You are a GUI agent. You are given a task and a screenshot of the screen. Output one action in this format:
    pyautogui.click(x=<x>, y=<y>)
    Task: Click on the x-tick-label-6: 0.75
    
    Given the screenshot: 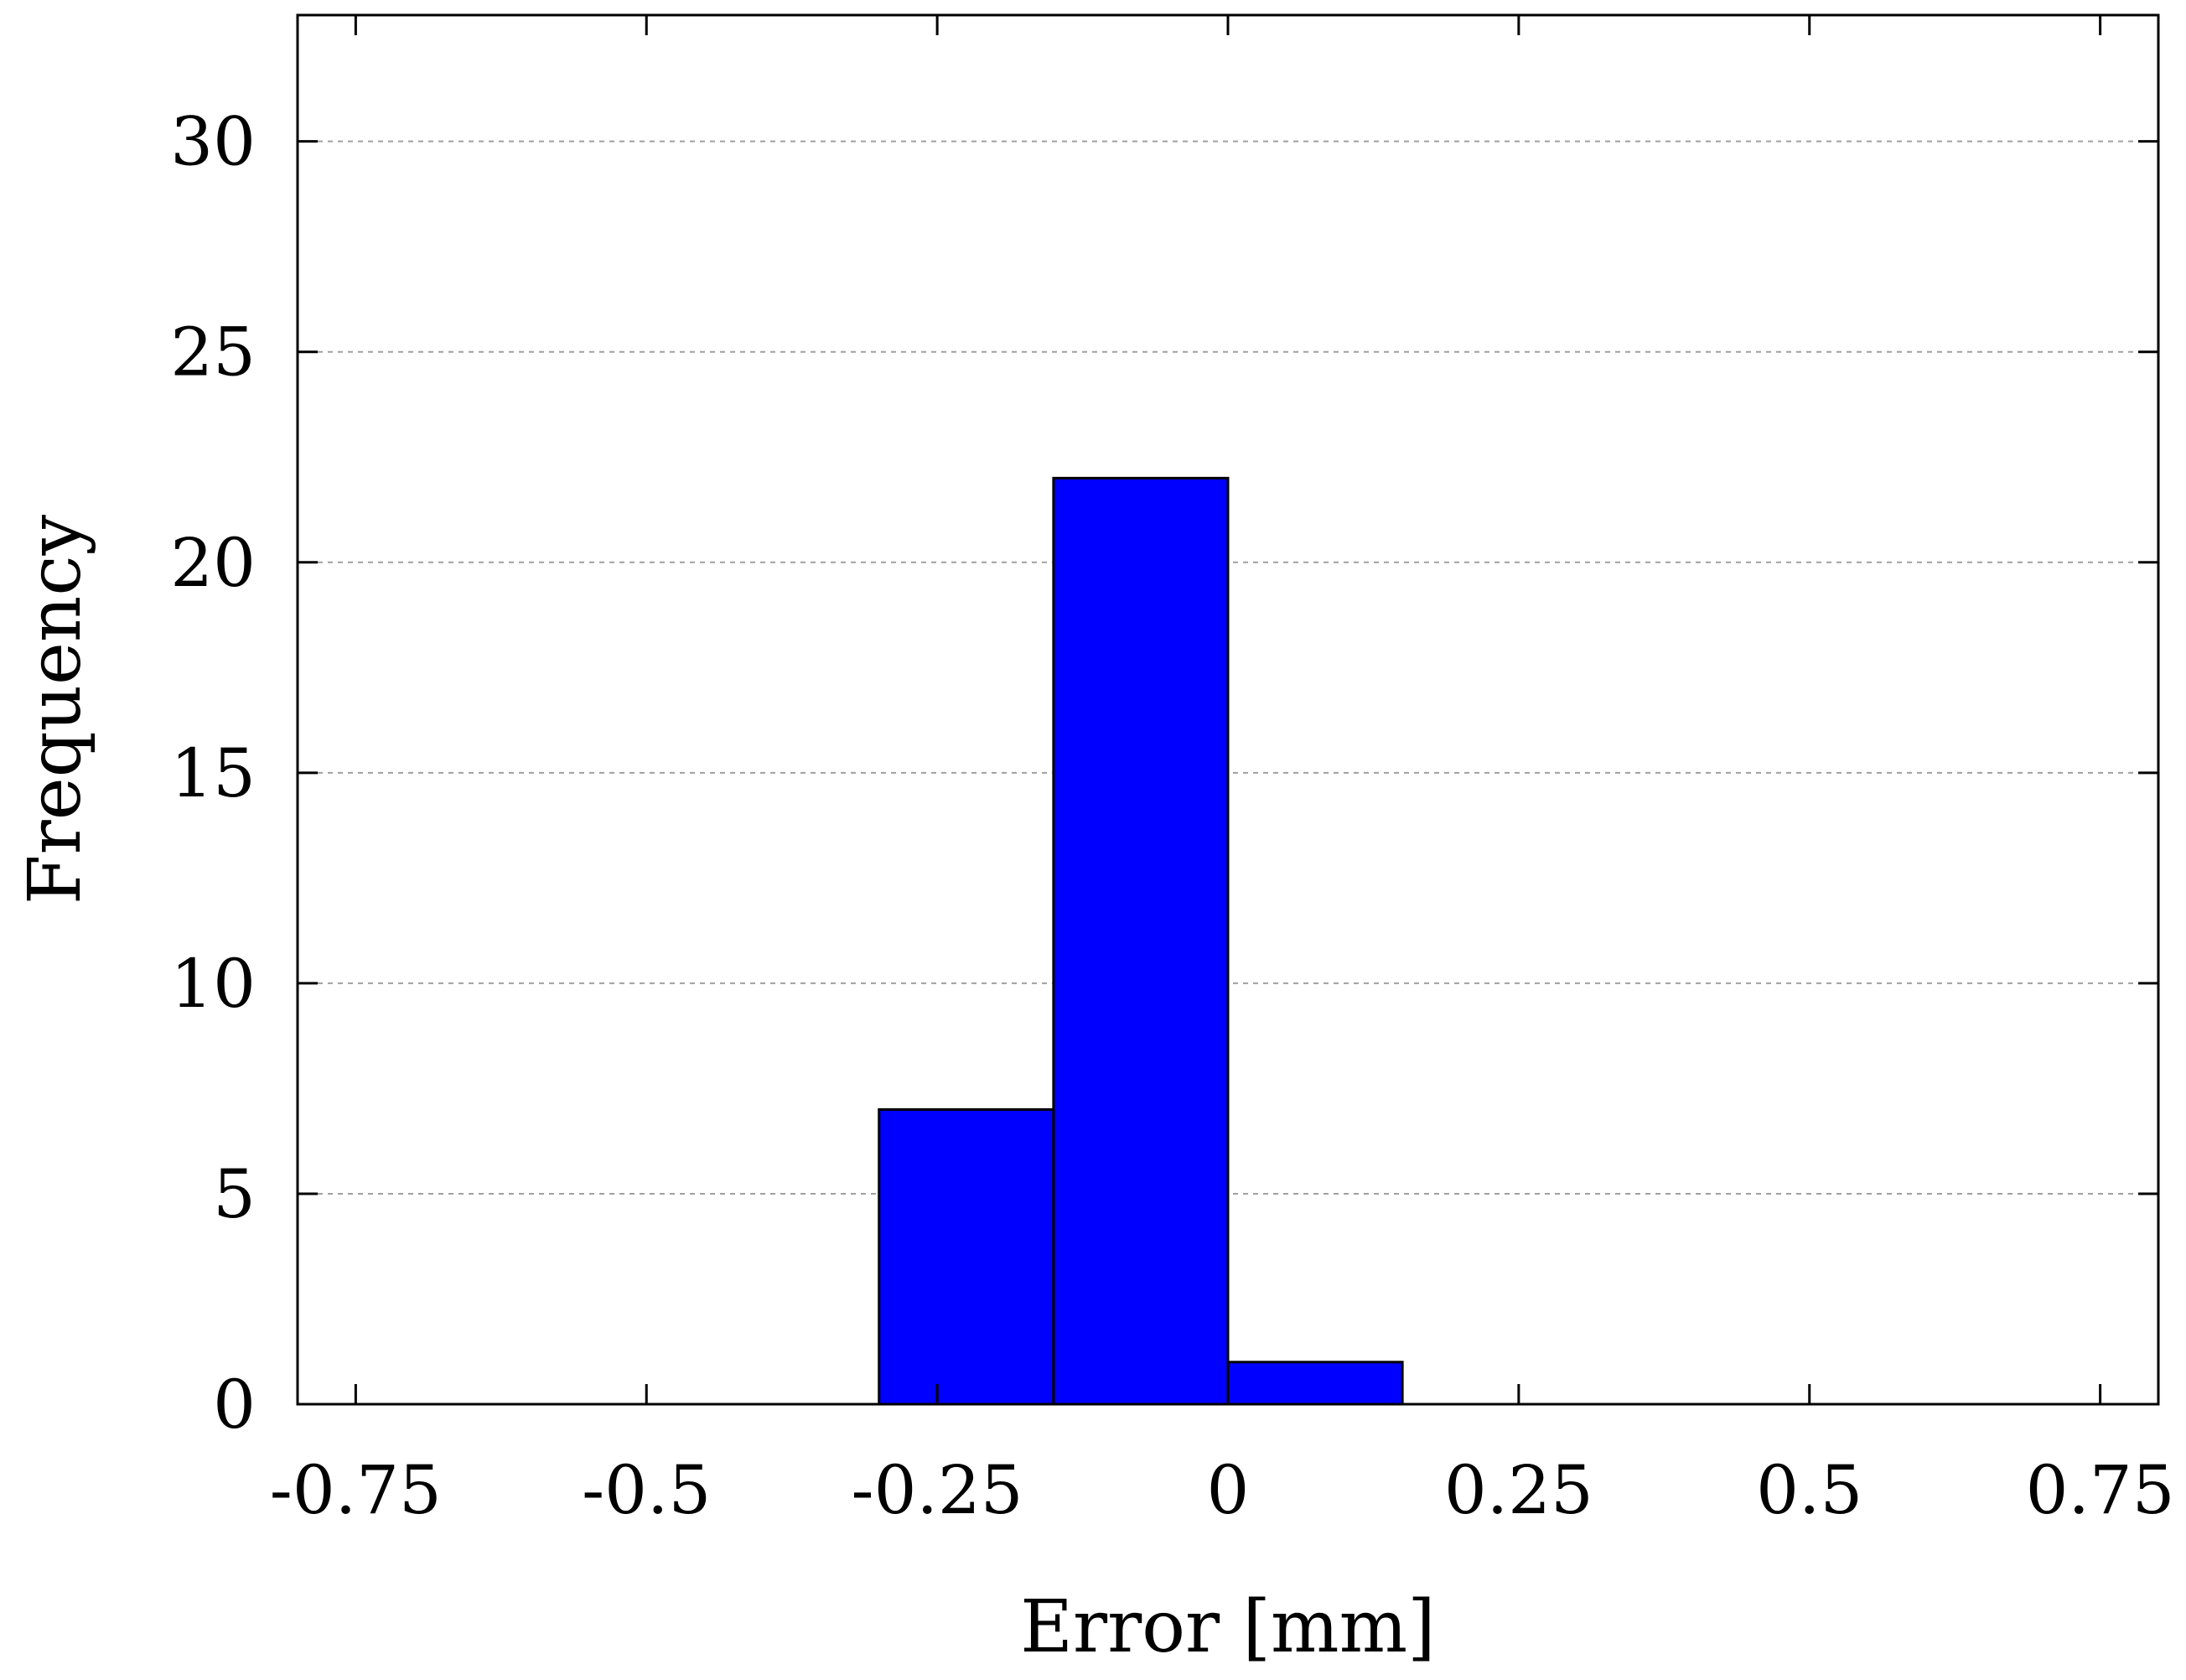 What is the action you would take?
    pyautogui.click(x=2100, y=1490)
    